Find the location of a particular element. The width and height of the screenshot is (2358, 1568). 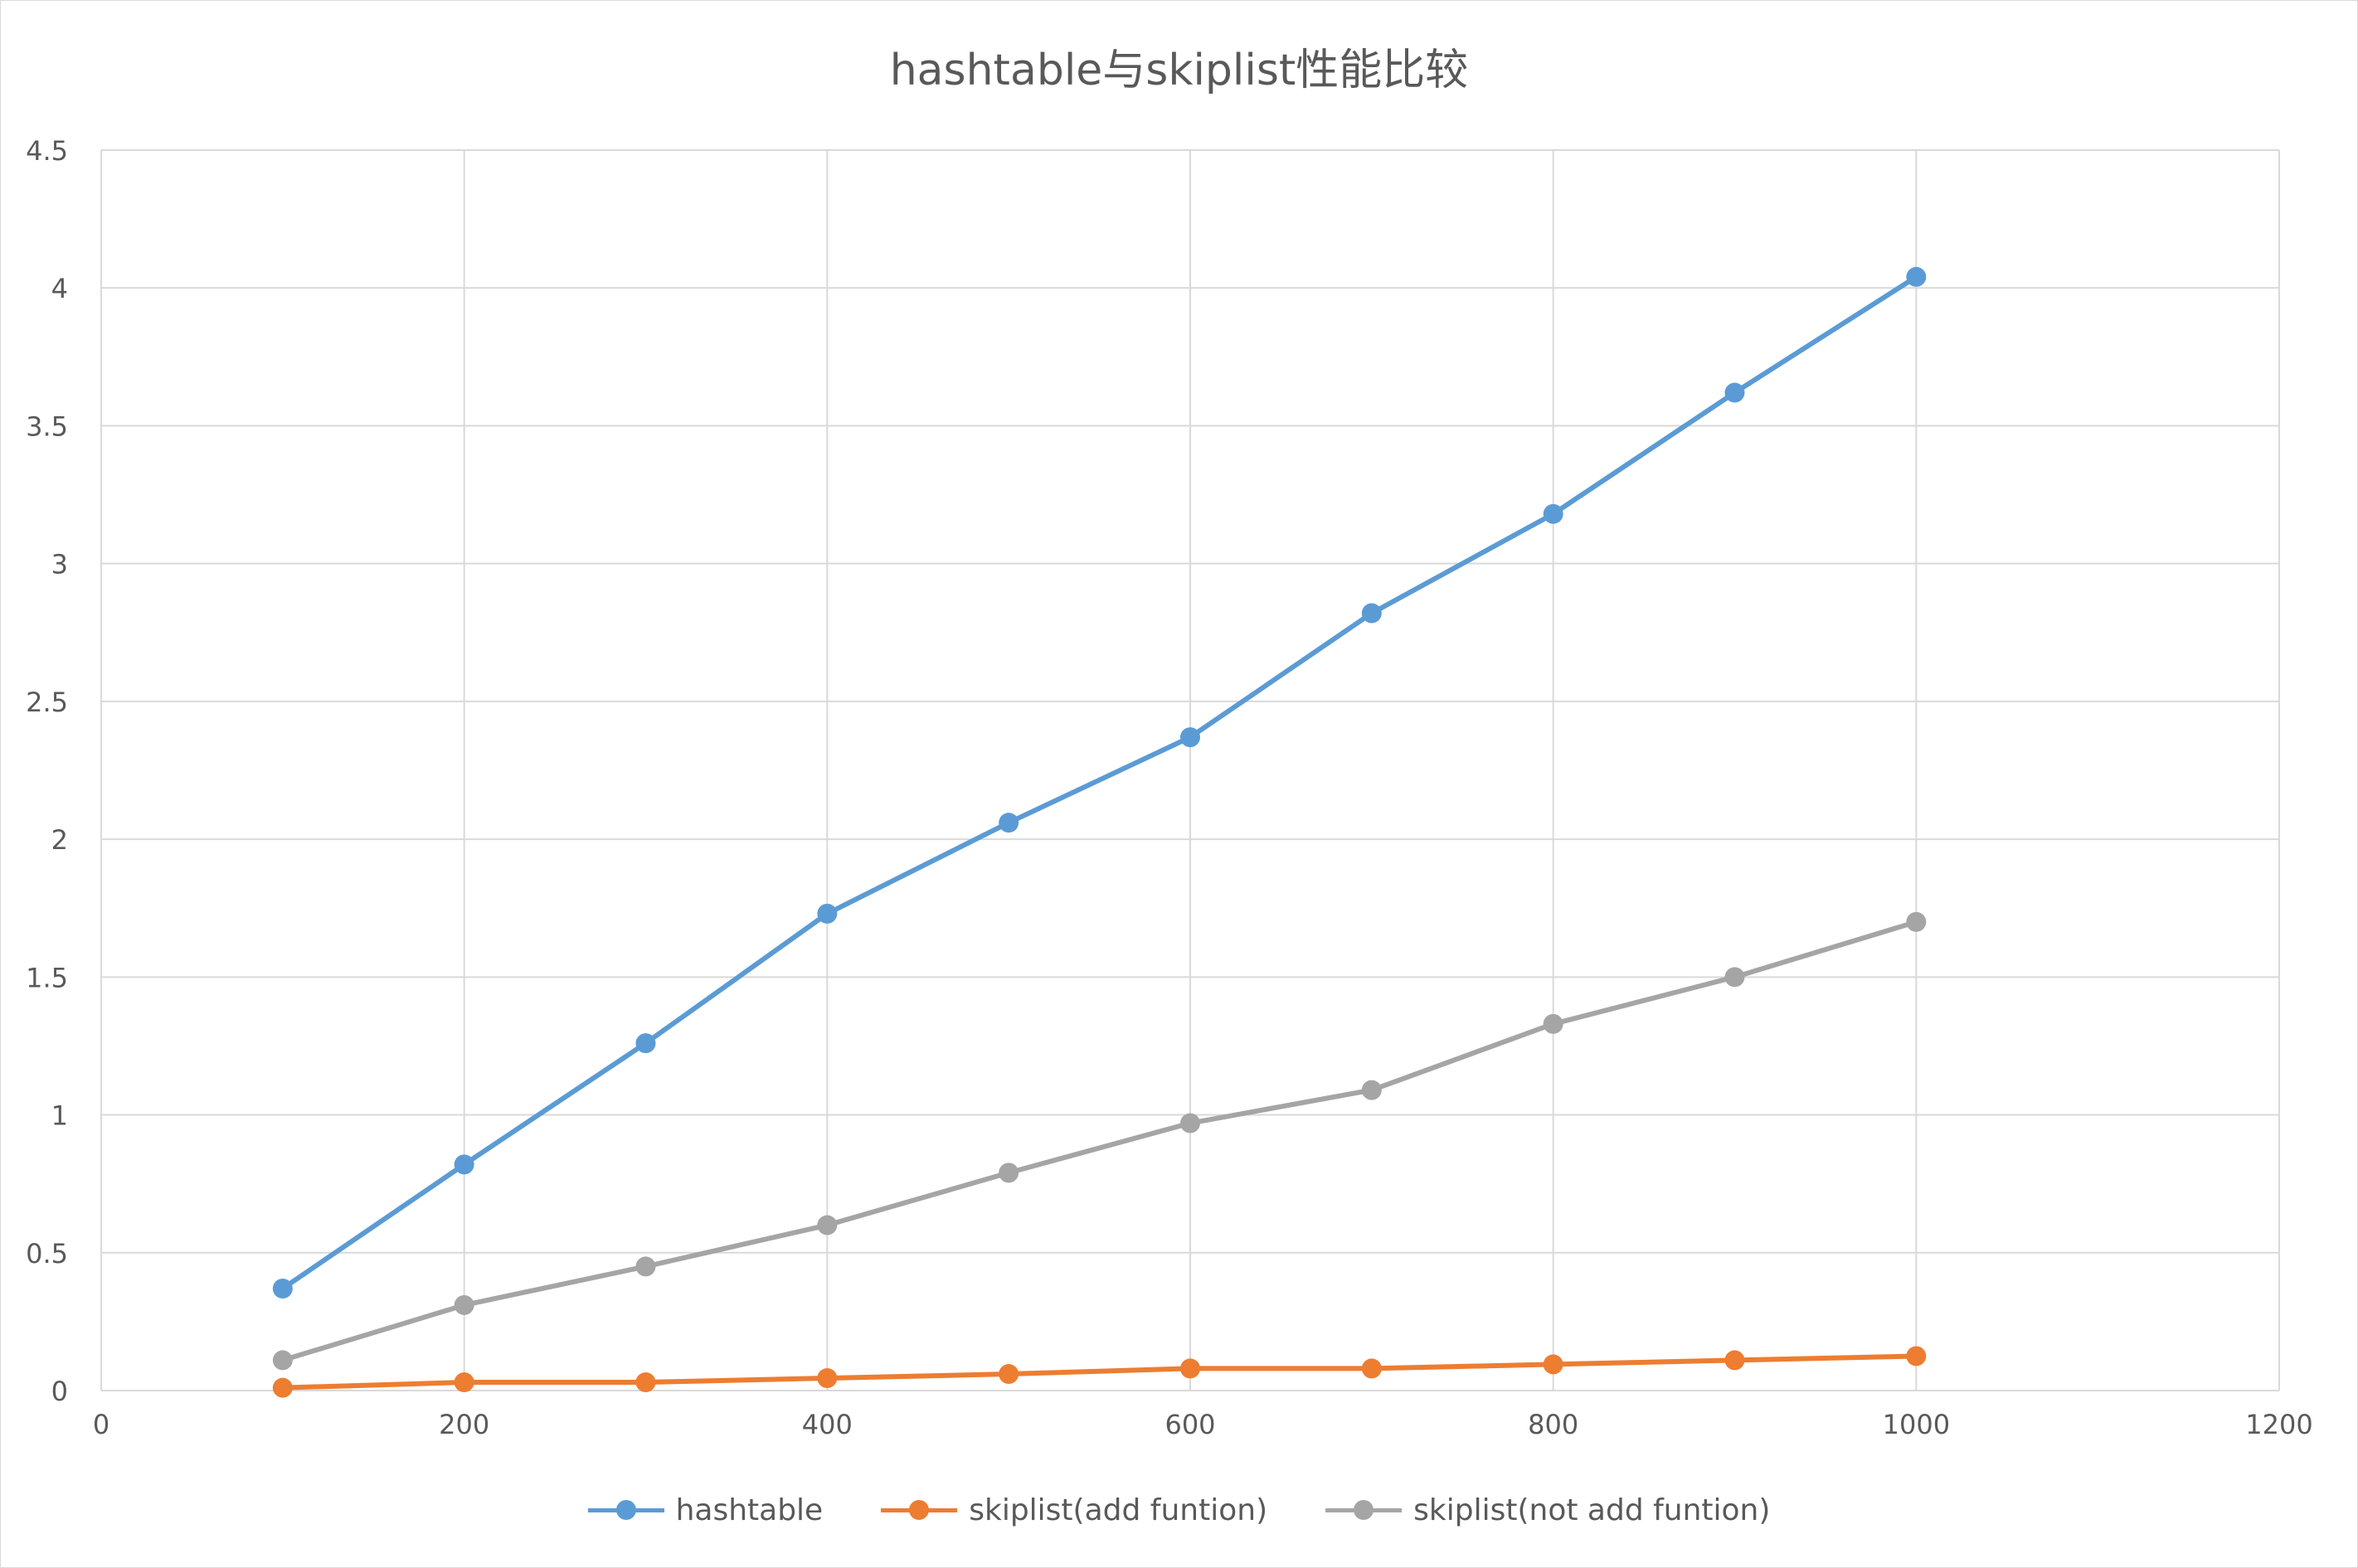

series-line is located at coordinates (1100, 1372).